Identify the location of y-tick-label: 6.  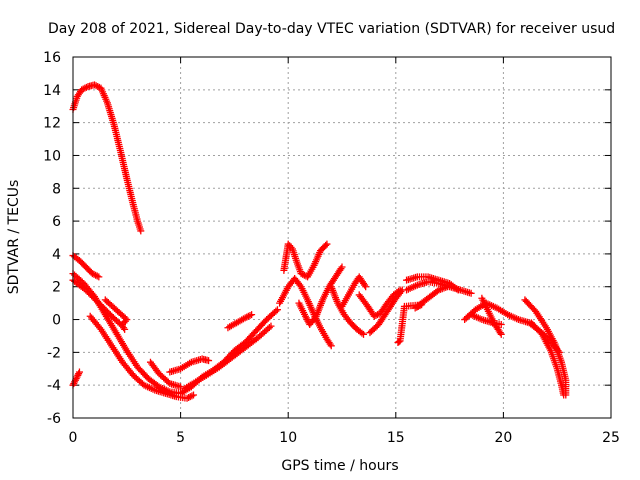
(56, 222).